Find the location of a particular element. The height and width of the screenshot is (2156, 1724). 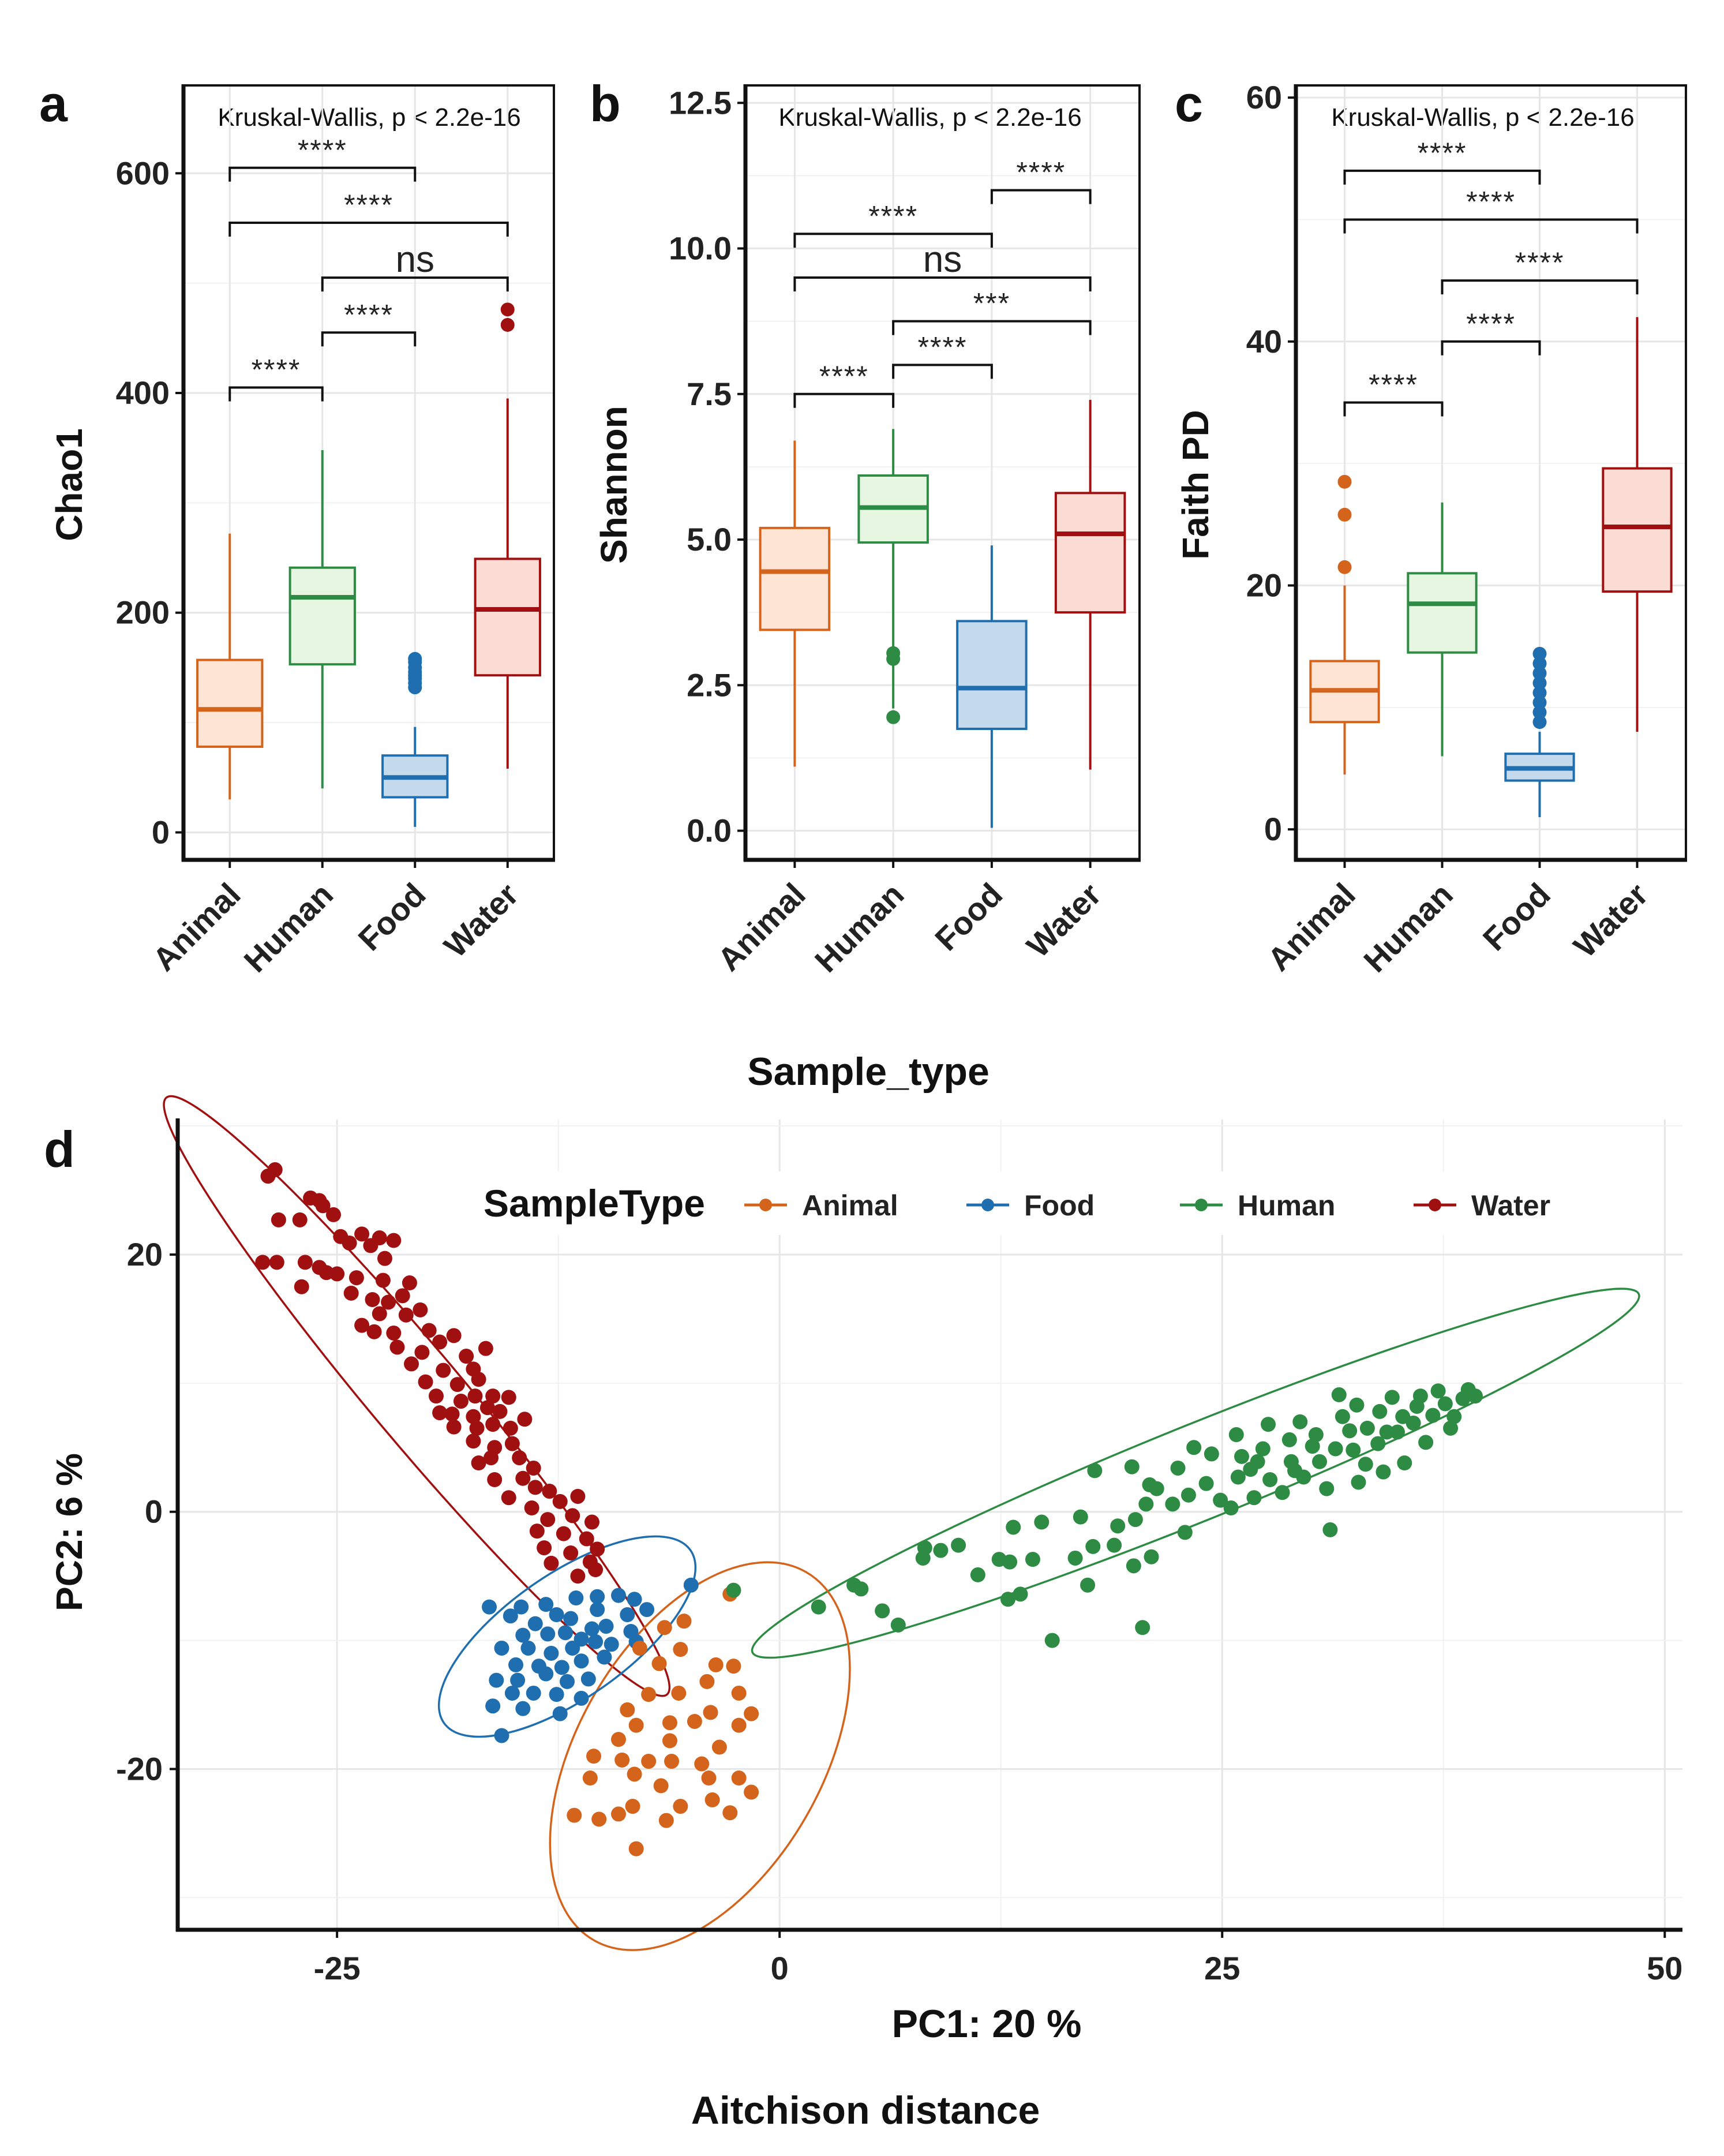

panel-d-legend: SampleType Animal Food Human Water is located at coordinates (1027, 1203).